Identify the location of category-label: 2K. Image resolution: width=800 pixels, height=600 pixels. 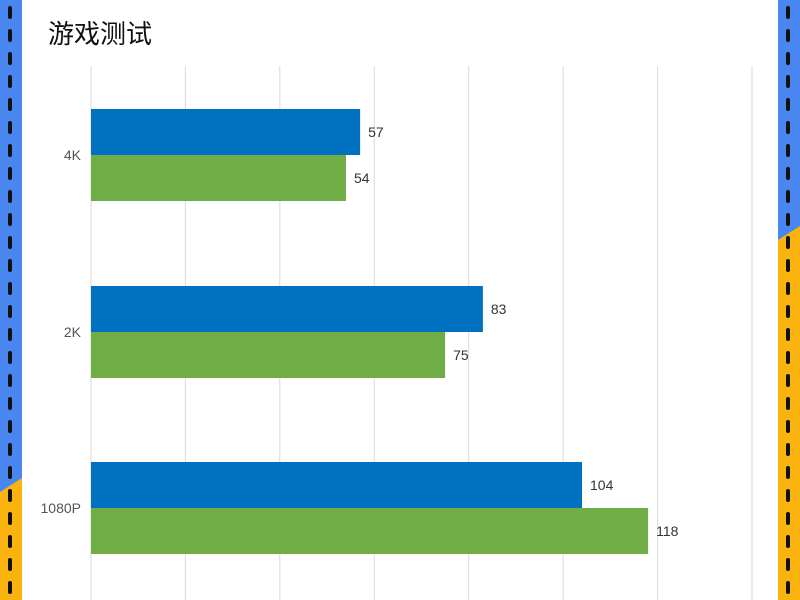
(73, 332).